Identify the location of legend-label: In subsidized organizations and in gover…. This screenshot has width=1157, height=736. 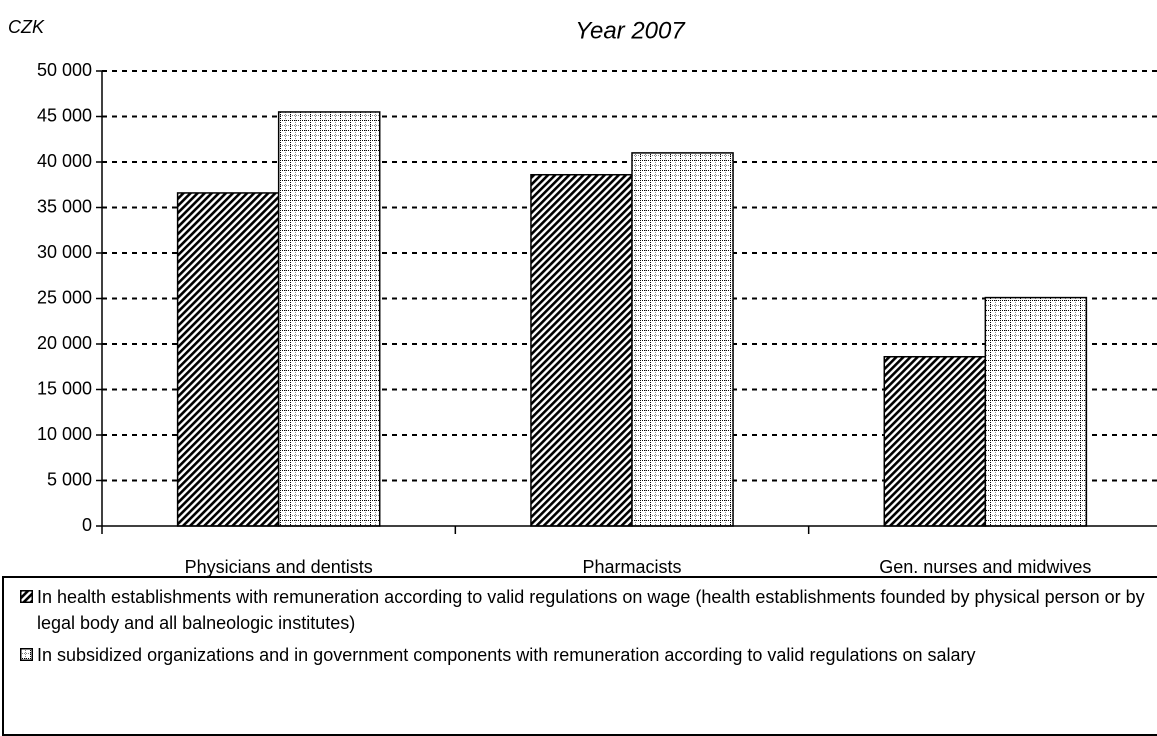
(506, 655).